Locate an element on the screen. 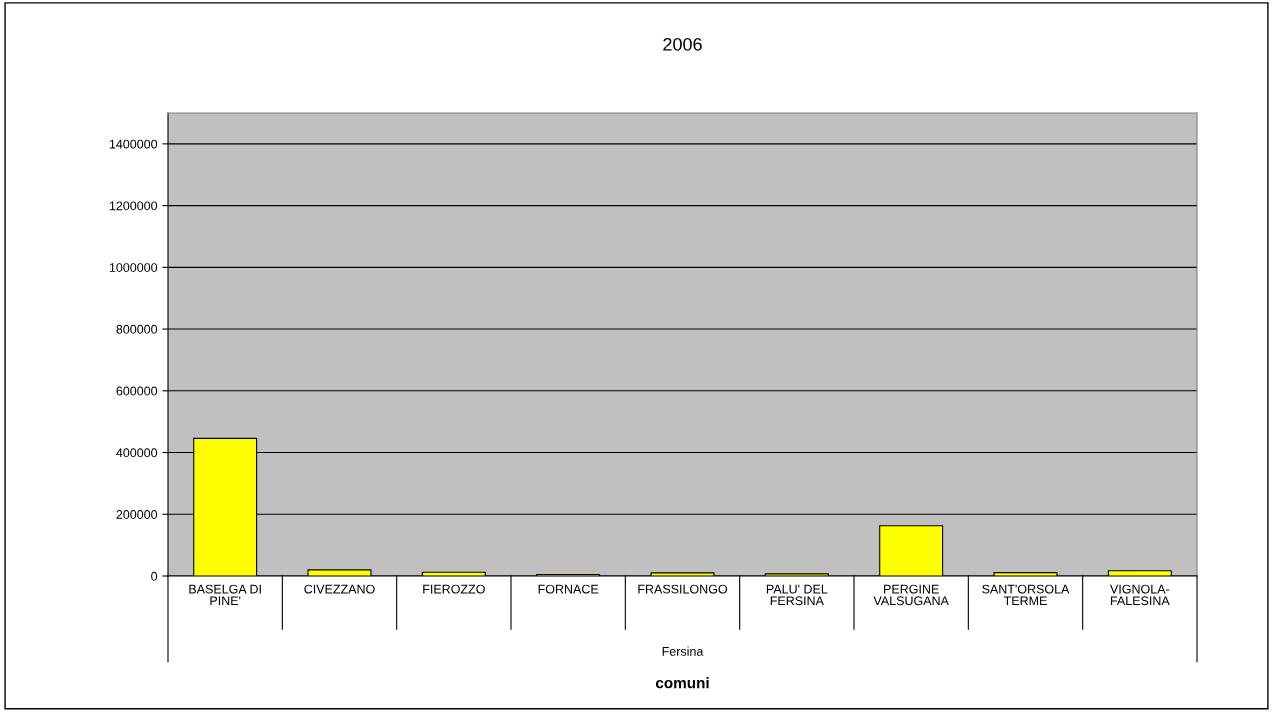  x-tick-label: VIGNOLA- FALESINA is located at coordinates (1140, 595).